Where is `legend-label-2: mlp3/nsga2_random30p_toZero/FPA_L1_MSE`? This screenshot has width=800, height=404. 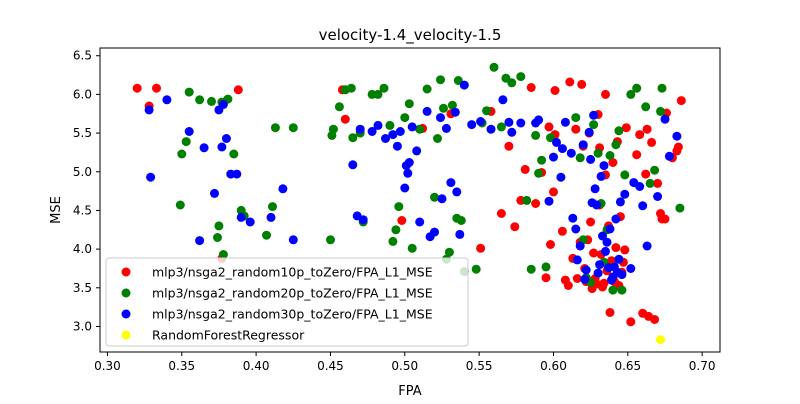
legend-label-2: mlp3/nsga2_random30p_toZero/FPA_L1_MSE is located at coordinates (292, 314).